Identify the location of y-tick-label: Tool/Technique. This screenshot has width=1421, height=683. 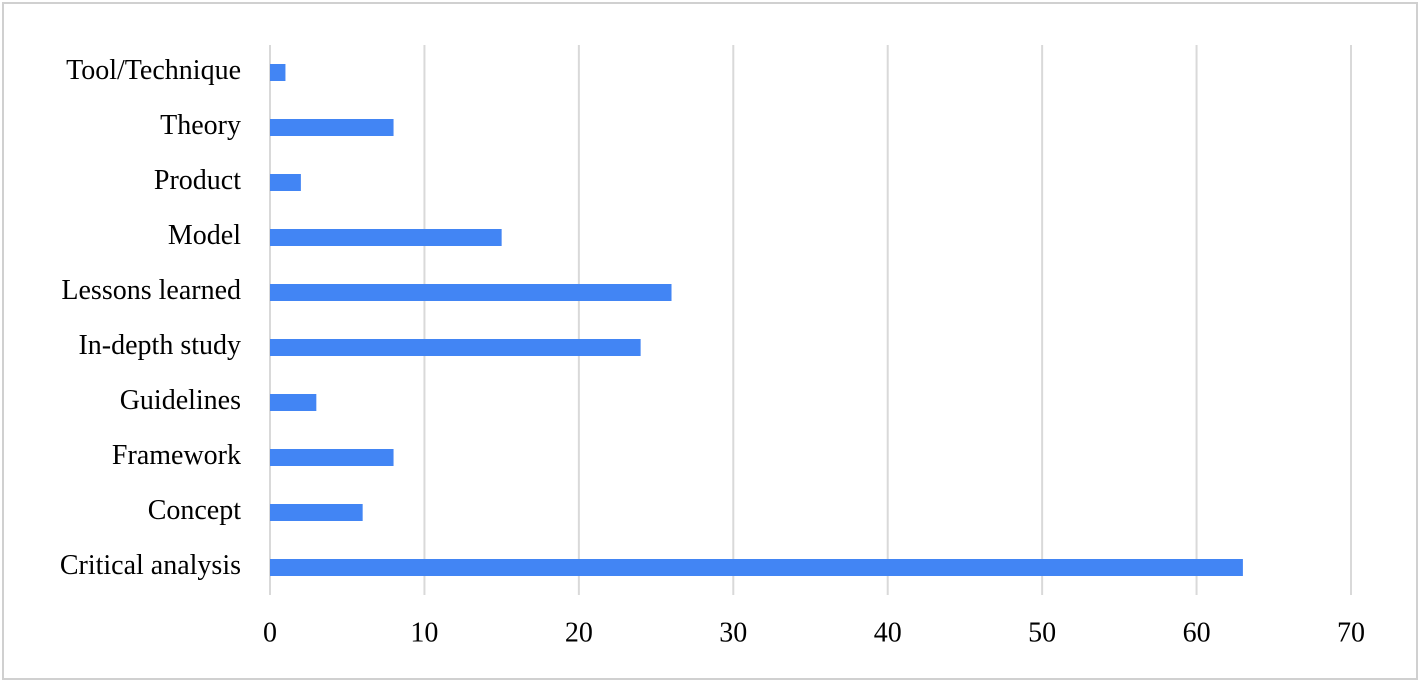
(153, 70).